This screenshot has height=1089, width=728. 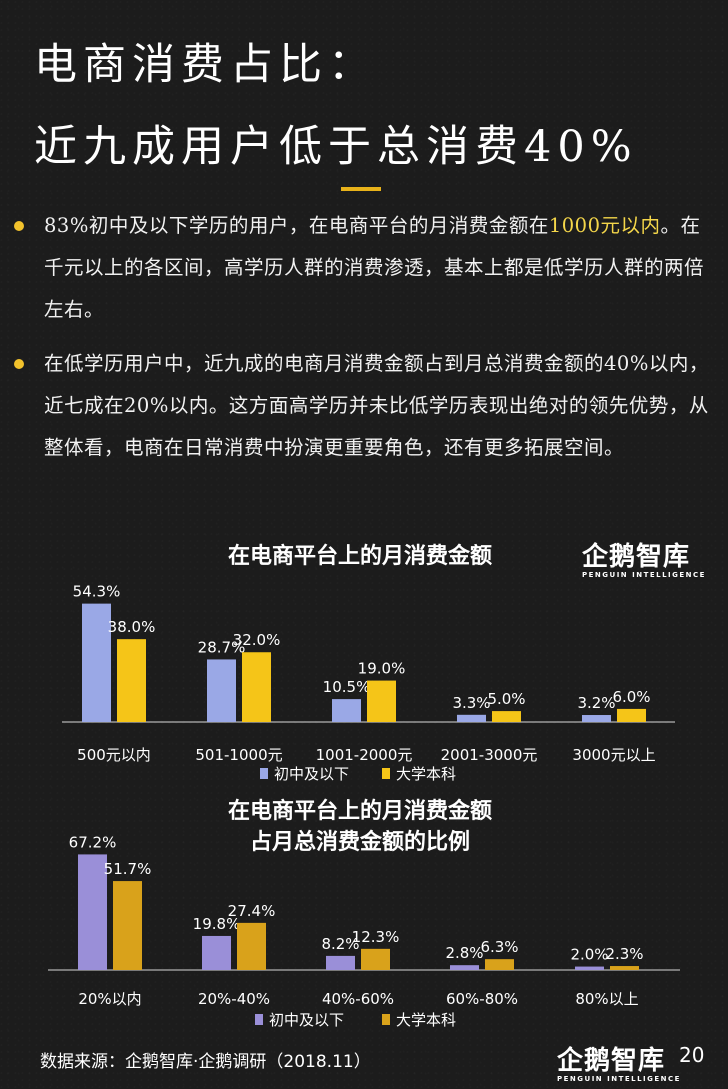 What do you see at coordinates (361, 189) in the screenshot?
I see `title-divider` at bounding box center [361, 189].